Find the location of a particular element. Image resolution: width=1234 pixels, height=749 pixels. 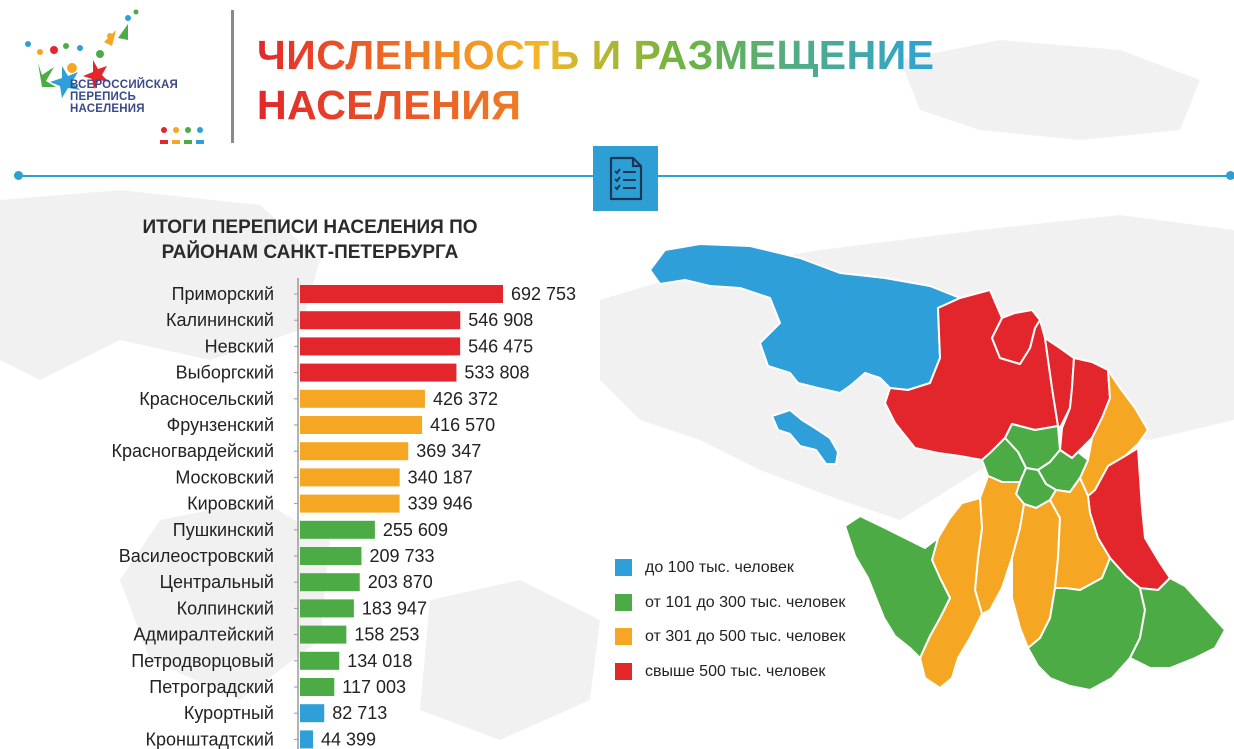

value-label: 158 253 is located at coordinates (386, 635).